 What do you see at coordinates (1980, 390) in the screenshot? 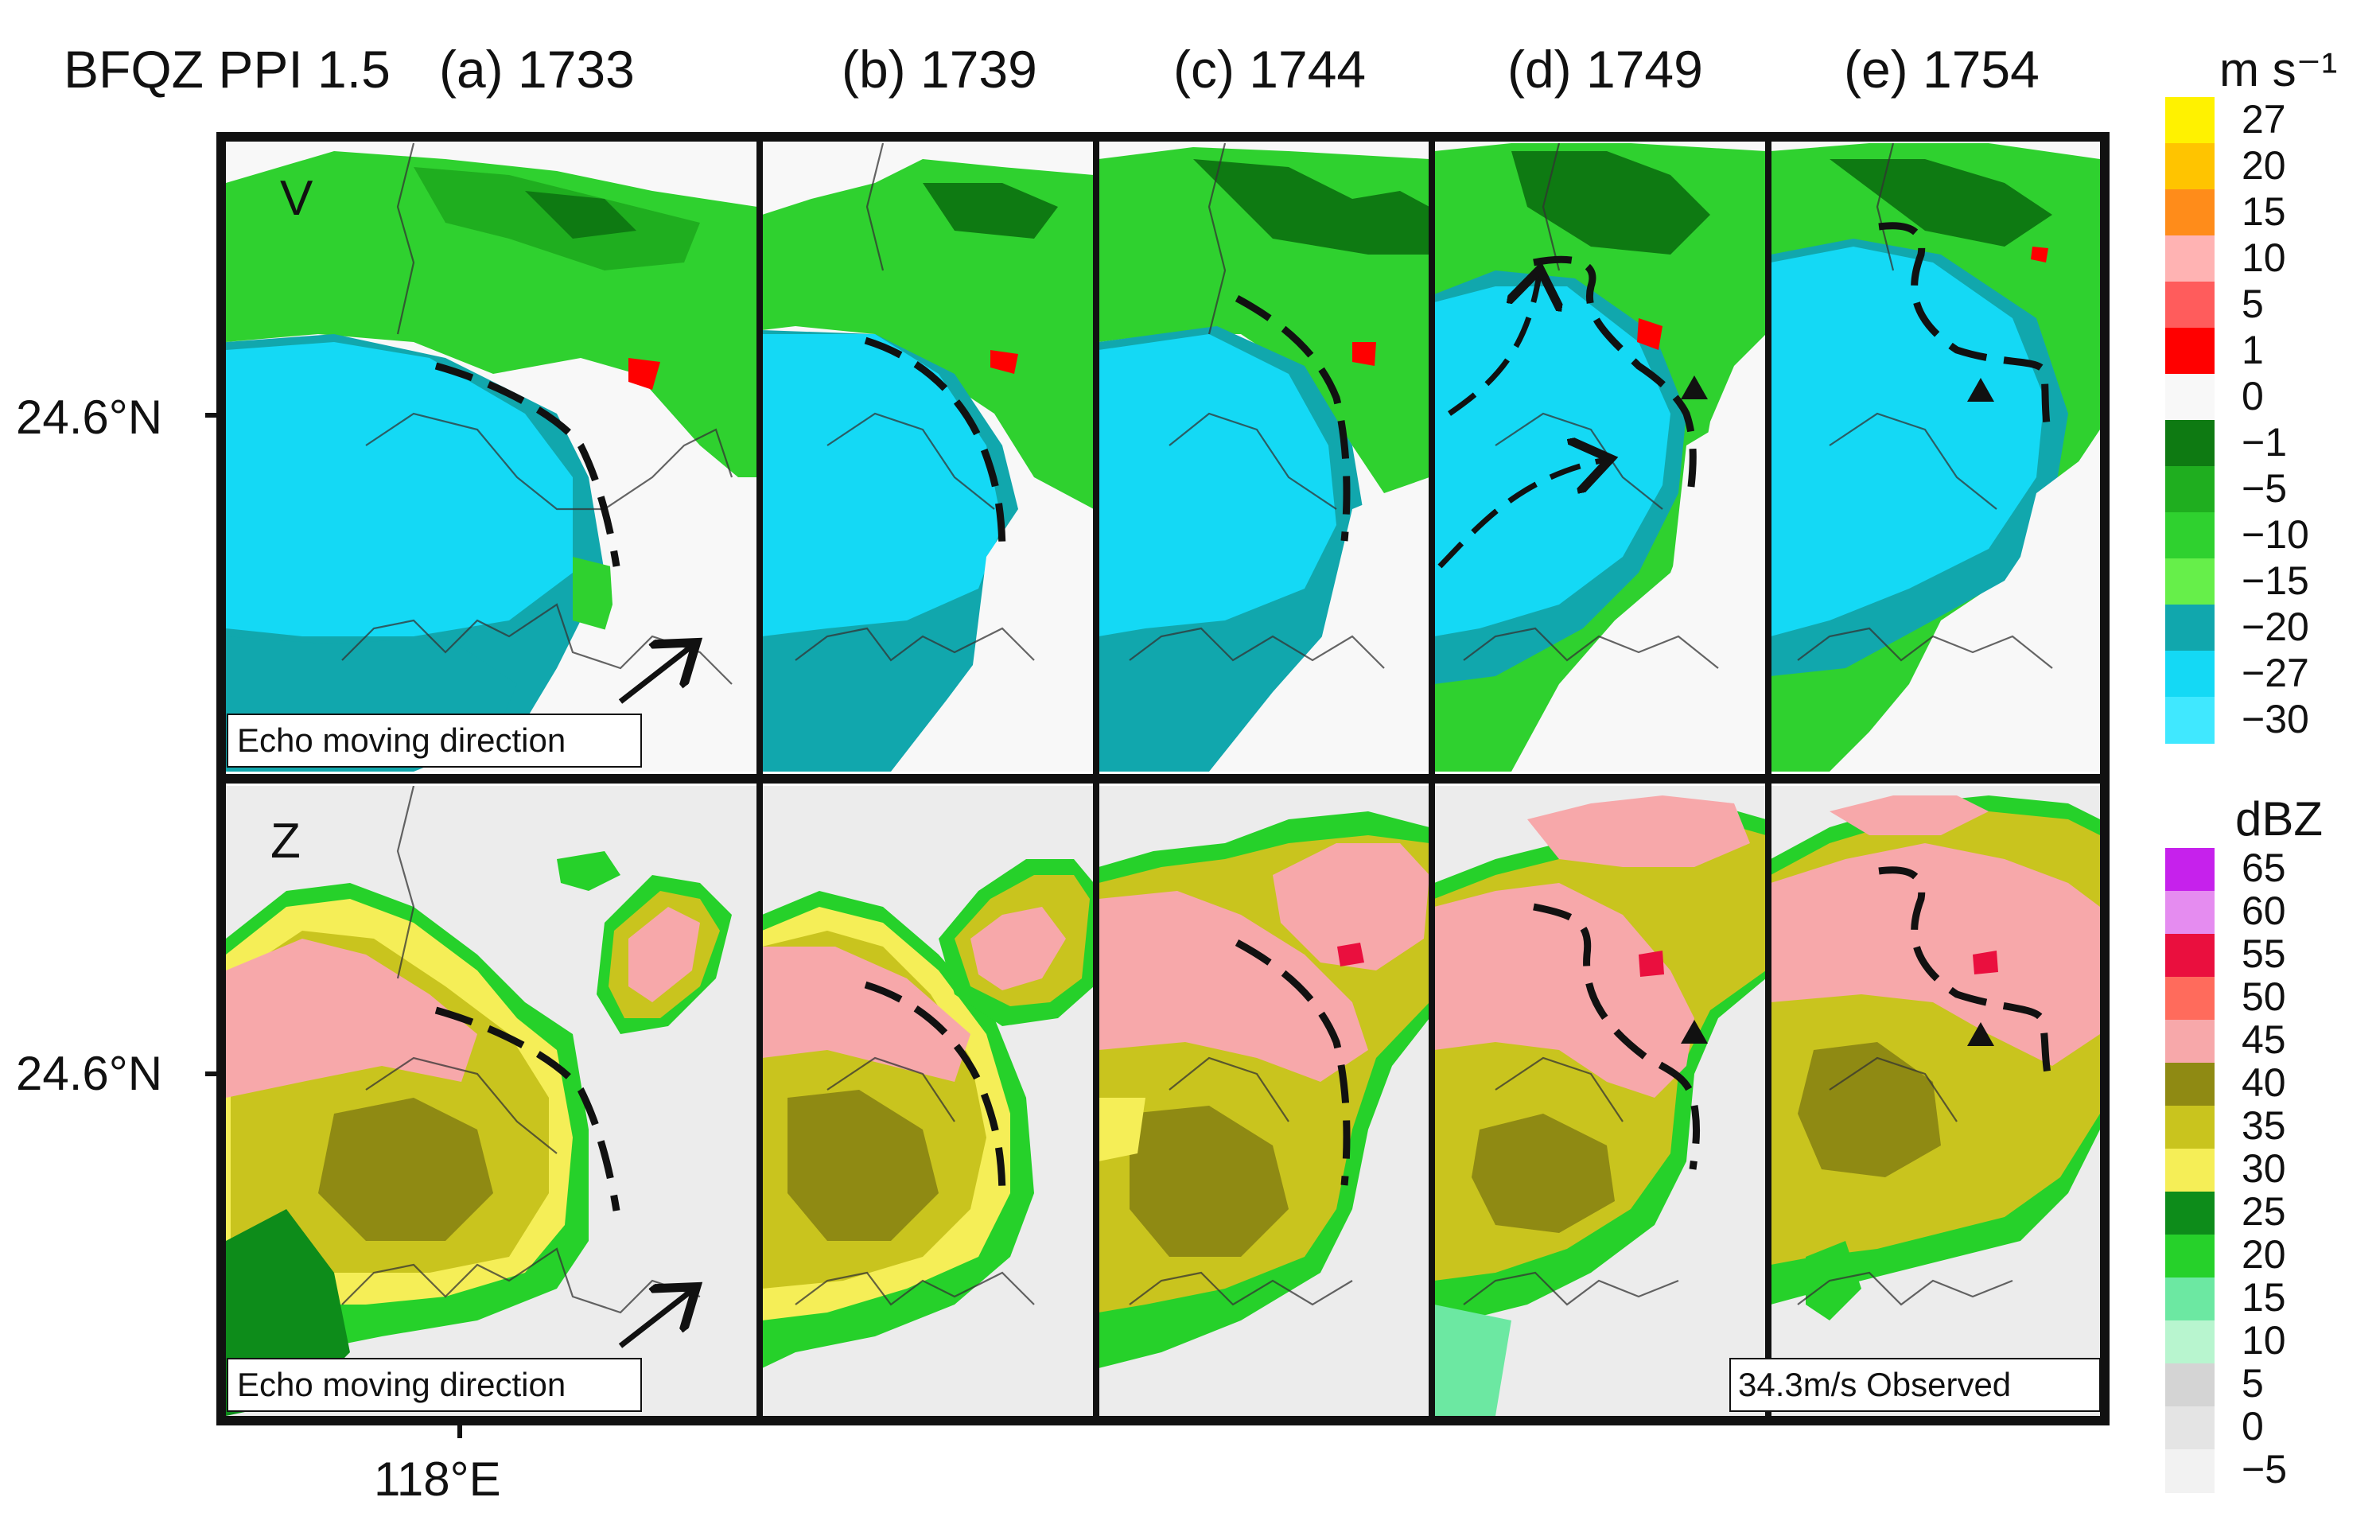
I see `station-marker-e-velocity` at bounding box center [1980, 390].